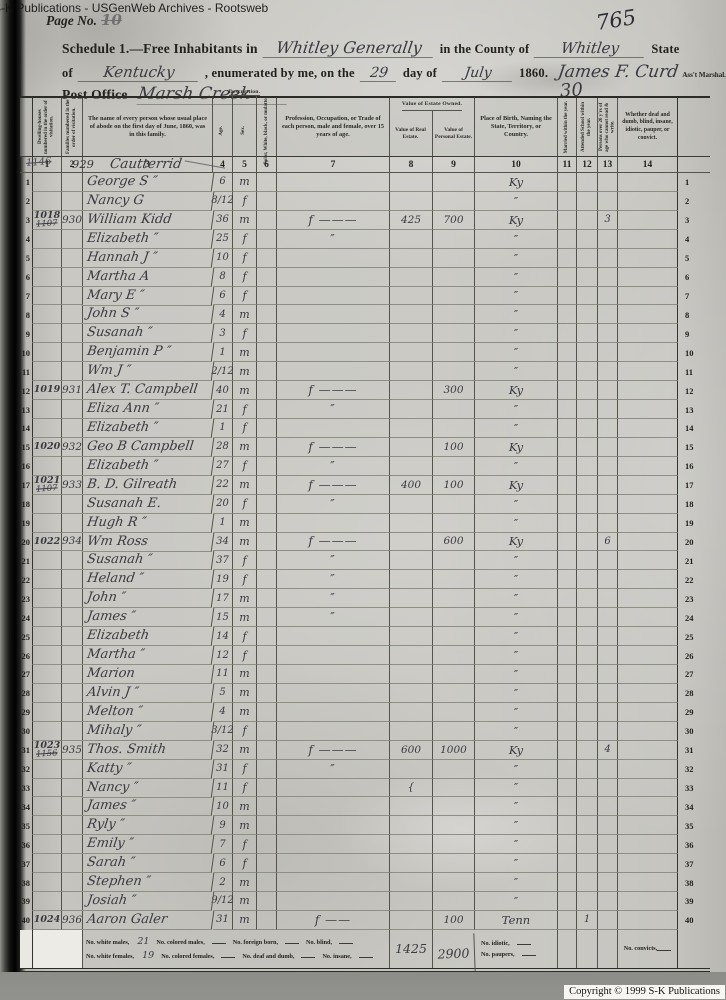  Describe the element at coordinates (38, 162) in the screenshot. I see `pre-row-dwelling-struck: 1146` at that location.